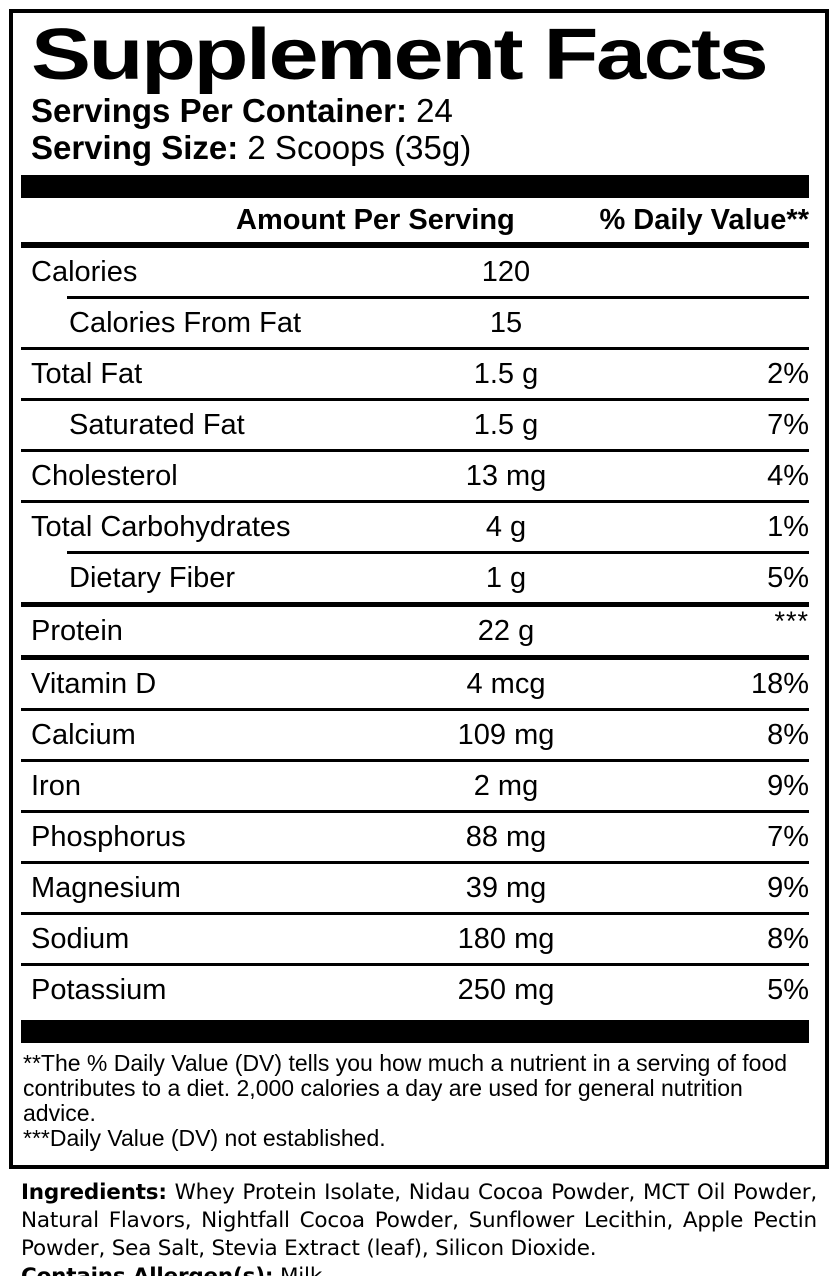  What do you see at coordinates (434, 111) in the screenshot?
I see `servings-per-container-value: 24` at bounding box center [434, 111].